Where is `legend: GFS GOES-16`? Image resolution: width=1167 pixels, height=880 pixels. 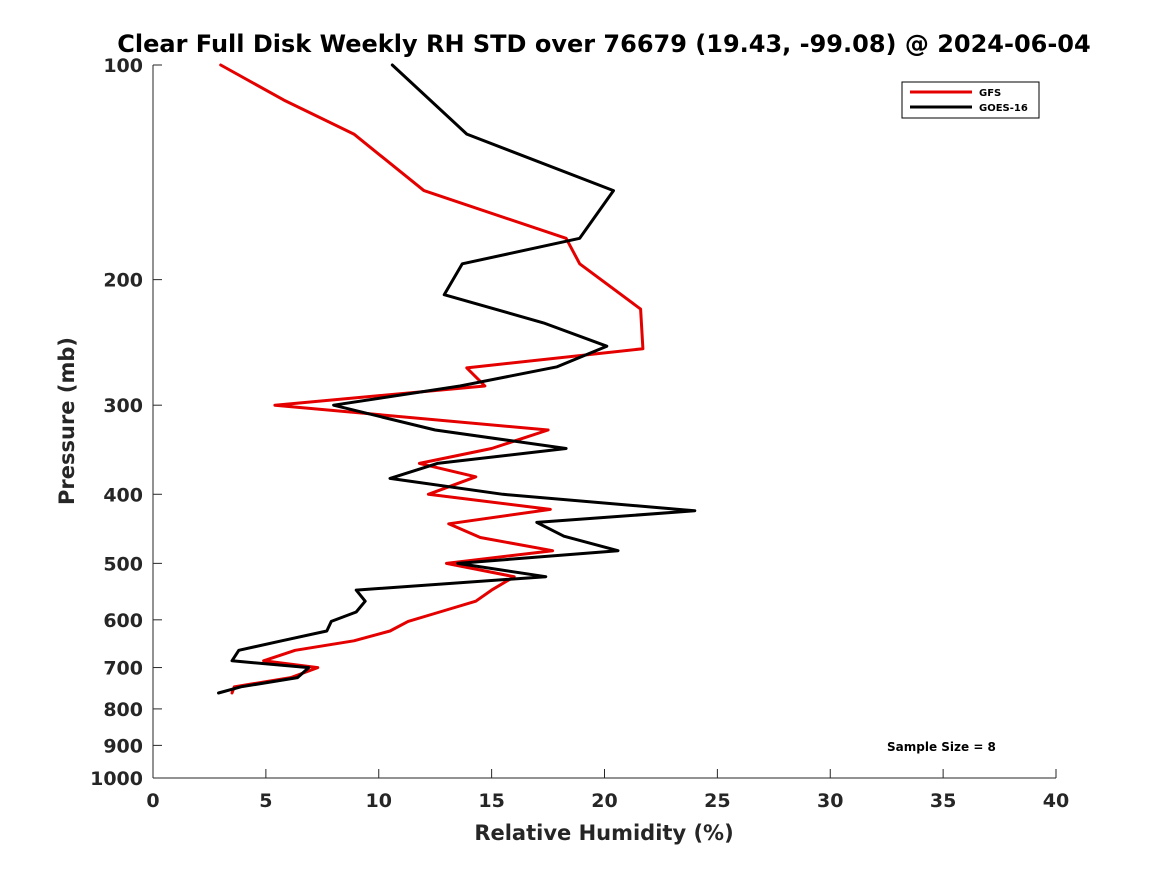 legend: GFS GOES-16 is located at coordinates (970, 100).